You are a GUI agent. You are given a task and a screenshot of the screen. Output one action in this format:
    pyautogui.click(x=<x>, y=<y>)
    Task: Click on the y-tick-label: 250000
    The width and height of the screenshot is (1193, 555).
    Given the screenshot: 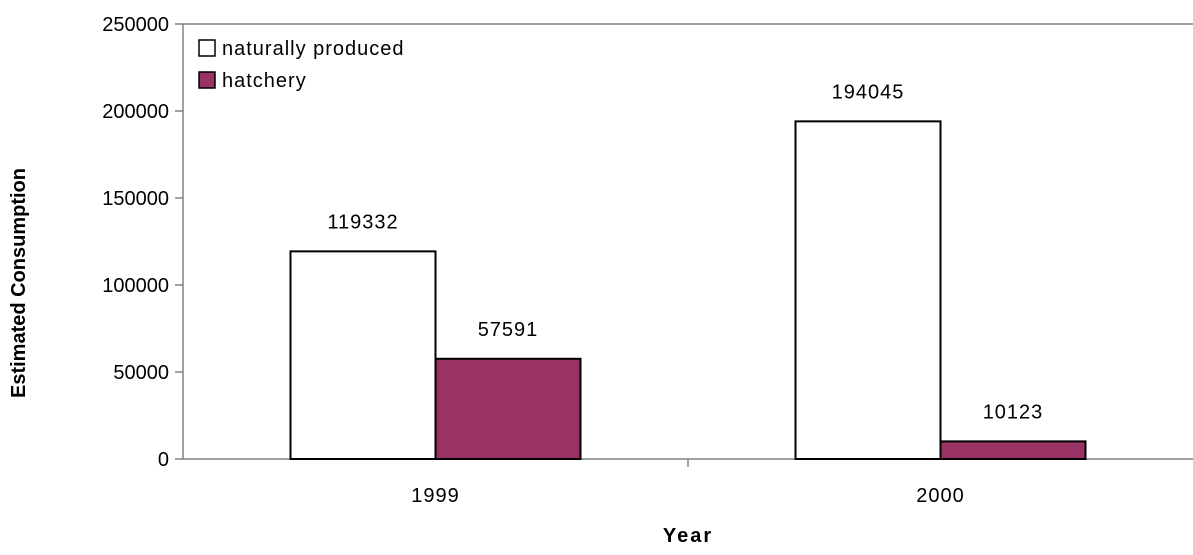 What is the action you would take?
    pyautogui.click(x=135, y=25)
    